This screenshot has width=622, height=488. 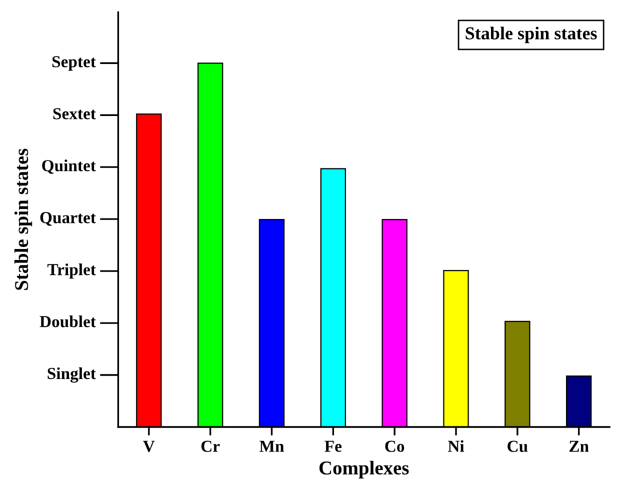 What do you see at coordinates (394, 446) in the screenshot?
I see `x-tick-label: Co` at bounding box center [394, 446].